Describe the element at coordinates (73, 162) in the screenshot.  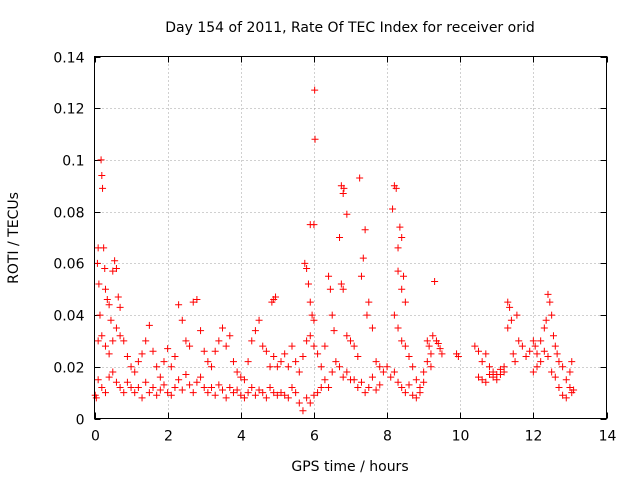
I see `y-tick-label: 0.1` at that location.